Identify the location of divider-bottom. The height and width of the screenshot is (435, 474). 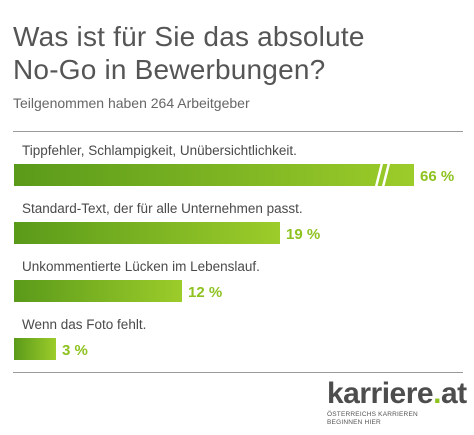
(238, 372).